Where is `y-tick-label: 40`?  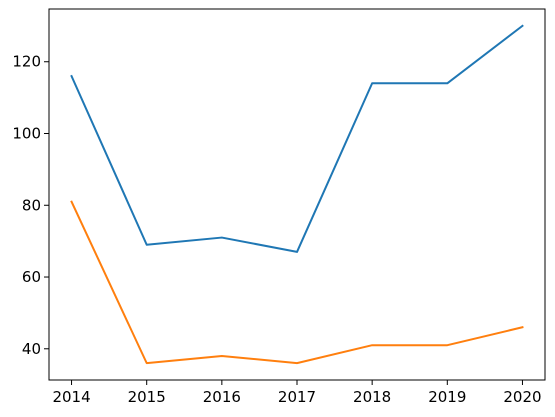
y-tick-label: 40 is located at coordinates (31, 349).